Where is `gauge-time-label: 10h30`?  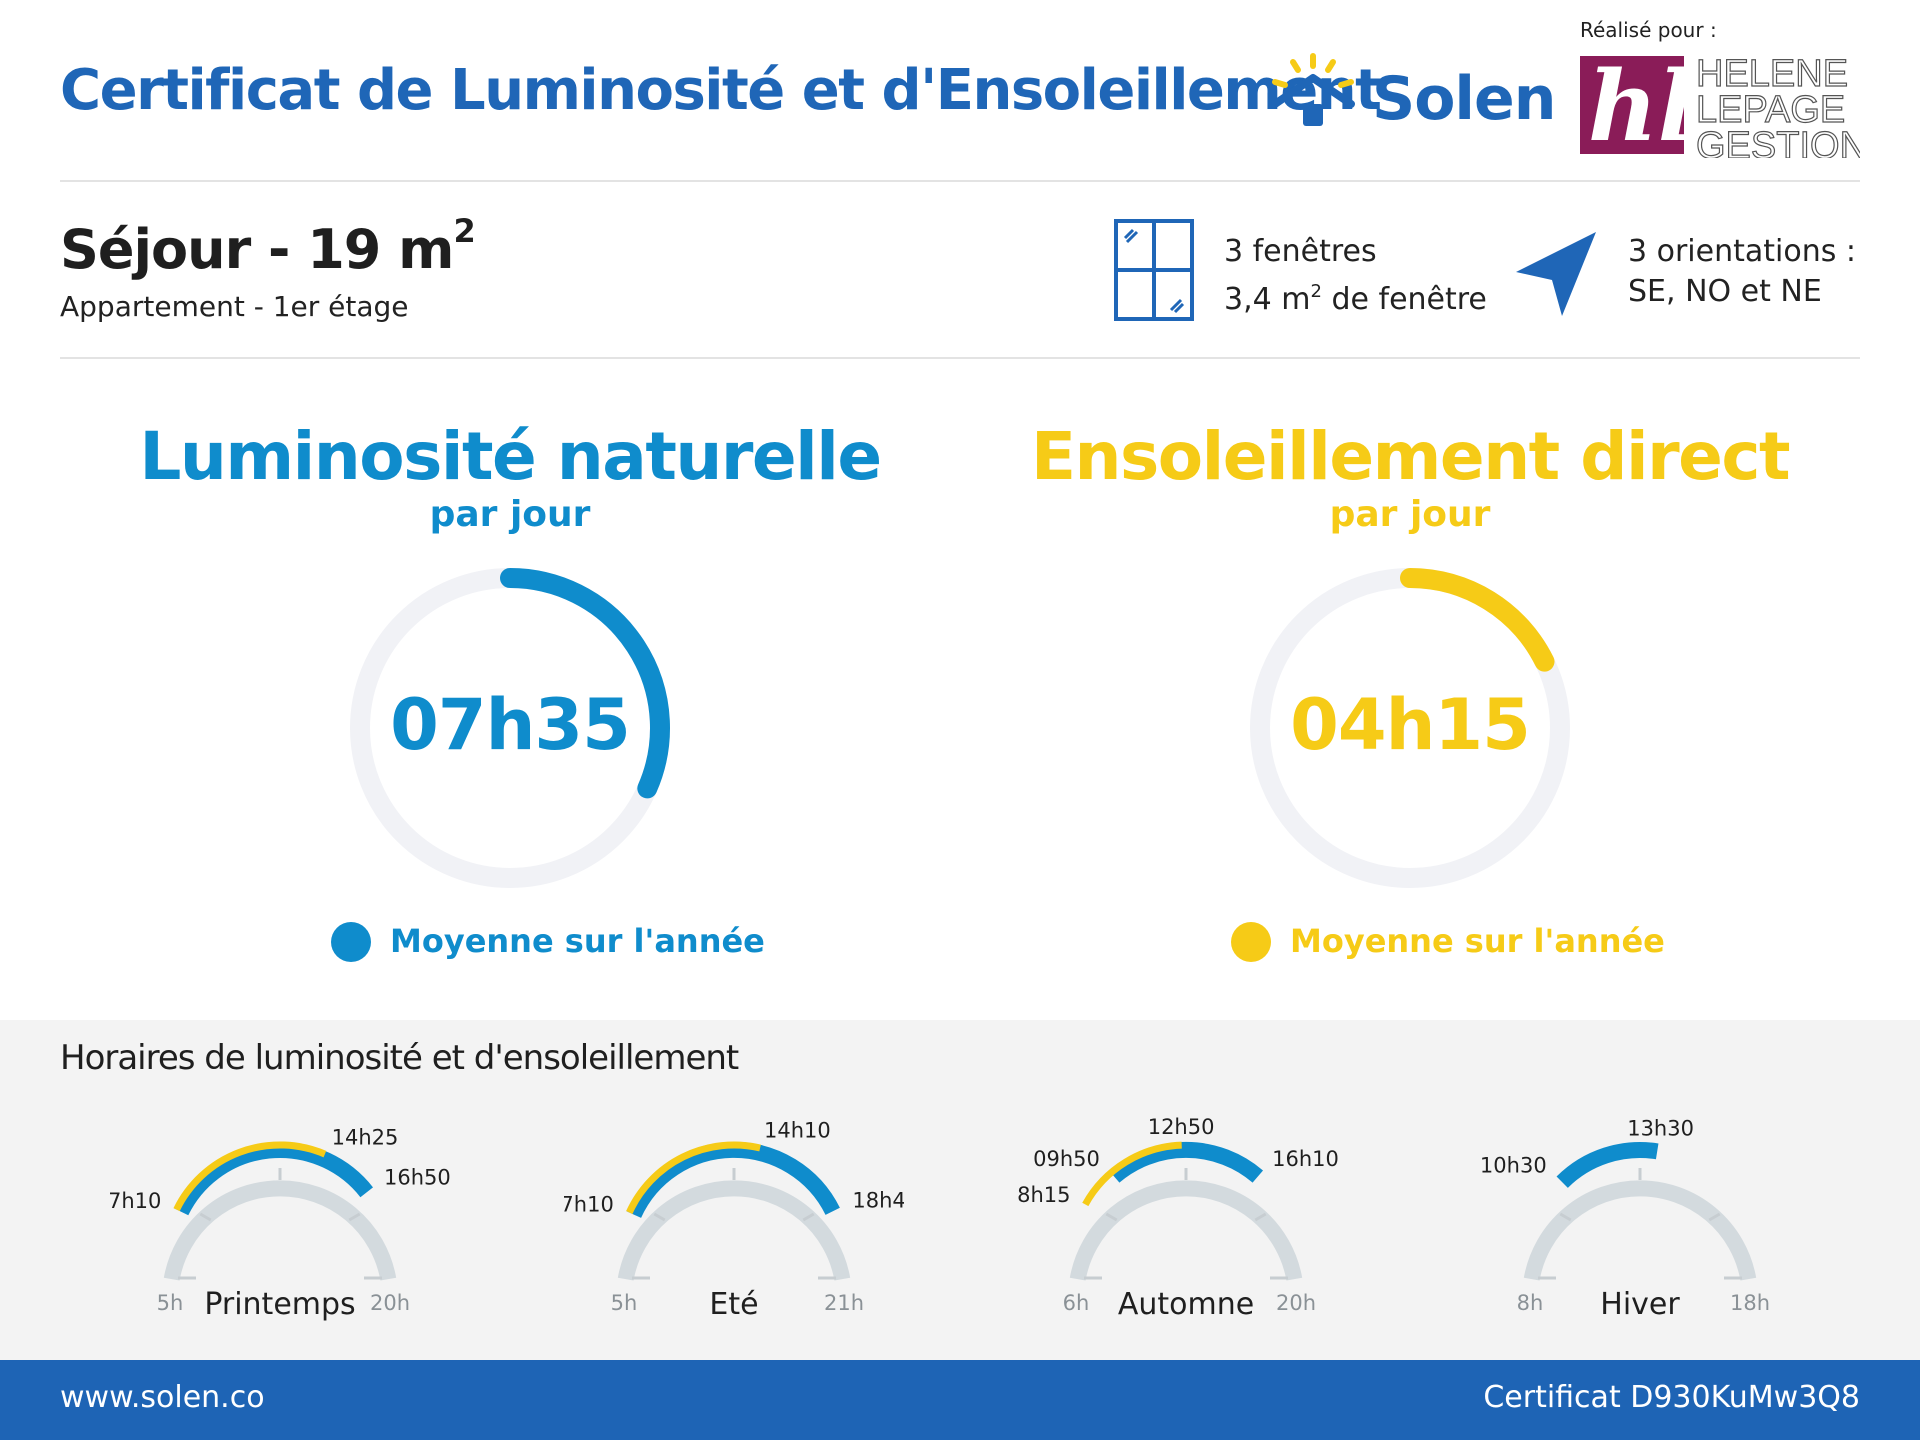 gauge-time-label: 10h30 is located at coordinates (1513, 1166).